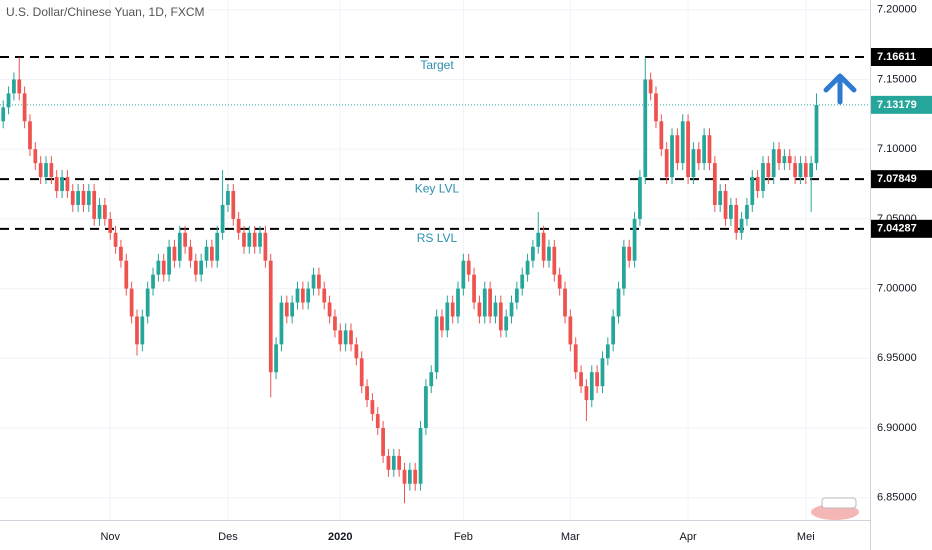 The image size is (932, 550). What do you see at coordinates (897, 179) in the screenshot?
I see `level-price-label: 7.07849` at bounding box center [897, 179].